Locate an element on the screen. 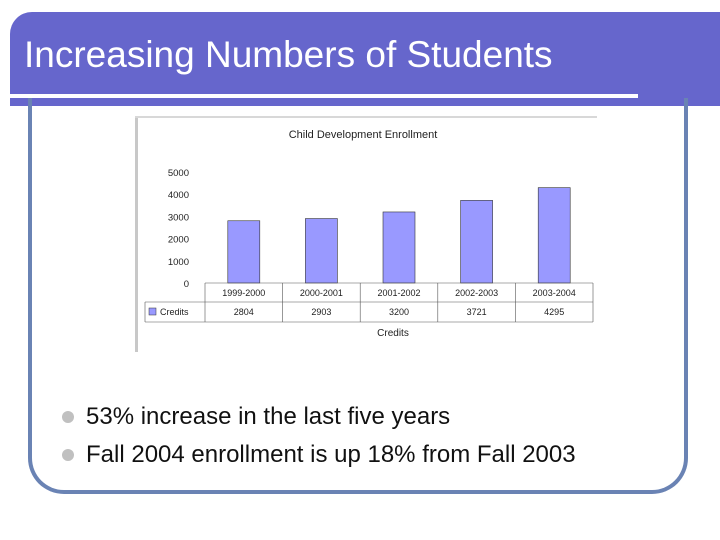  y-tick-label: 5000 is located at coordinates (178, 173).